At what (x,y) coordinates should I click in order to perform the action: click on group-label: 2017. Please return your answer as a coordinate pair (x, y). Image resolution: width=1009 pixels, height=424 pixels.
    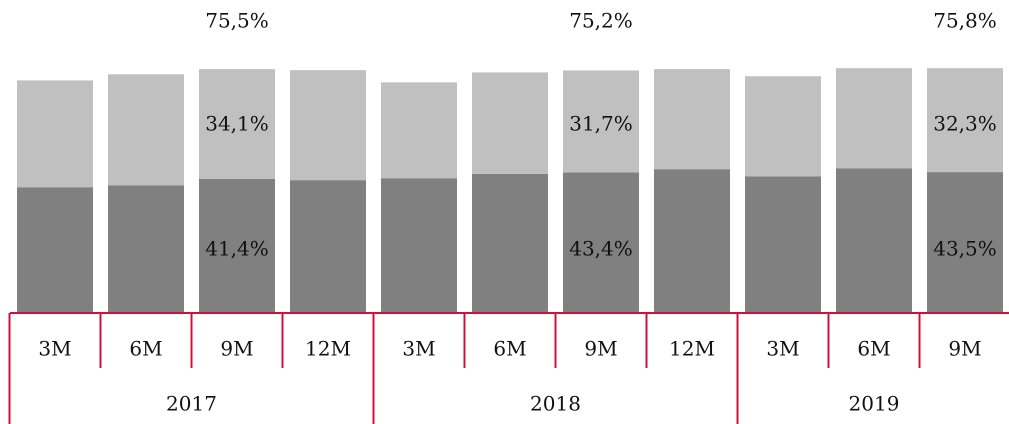
    Looking at the image, I should click on (191, 404).